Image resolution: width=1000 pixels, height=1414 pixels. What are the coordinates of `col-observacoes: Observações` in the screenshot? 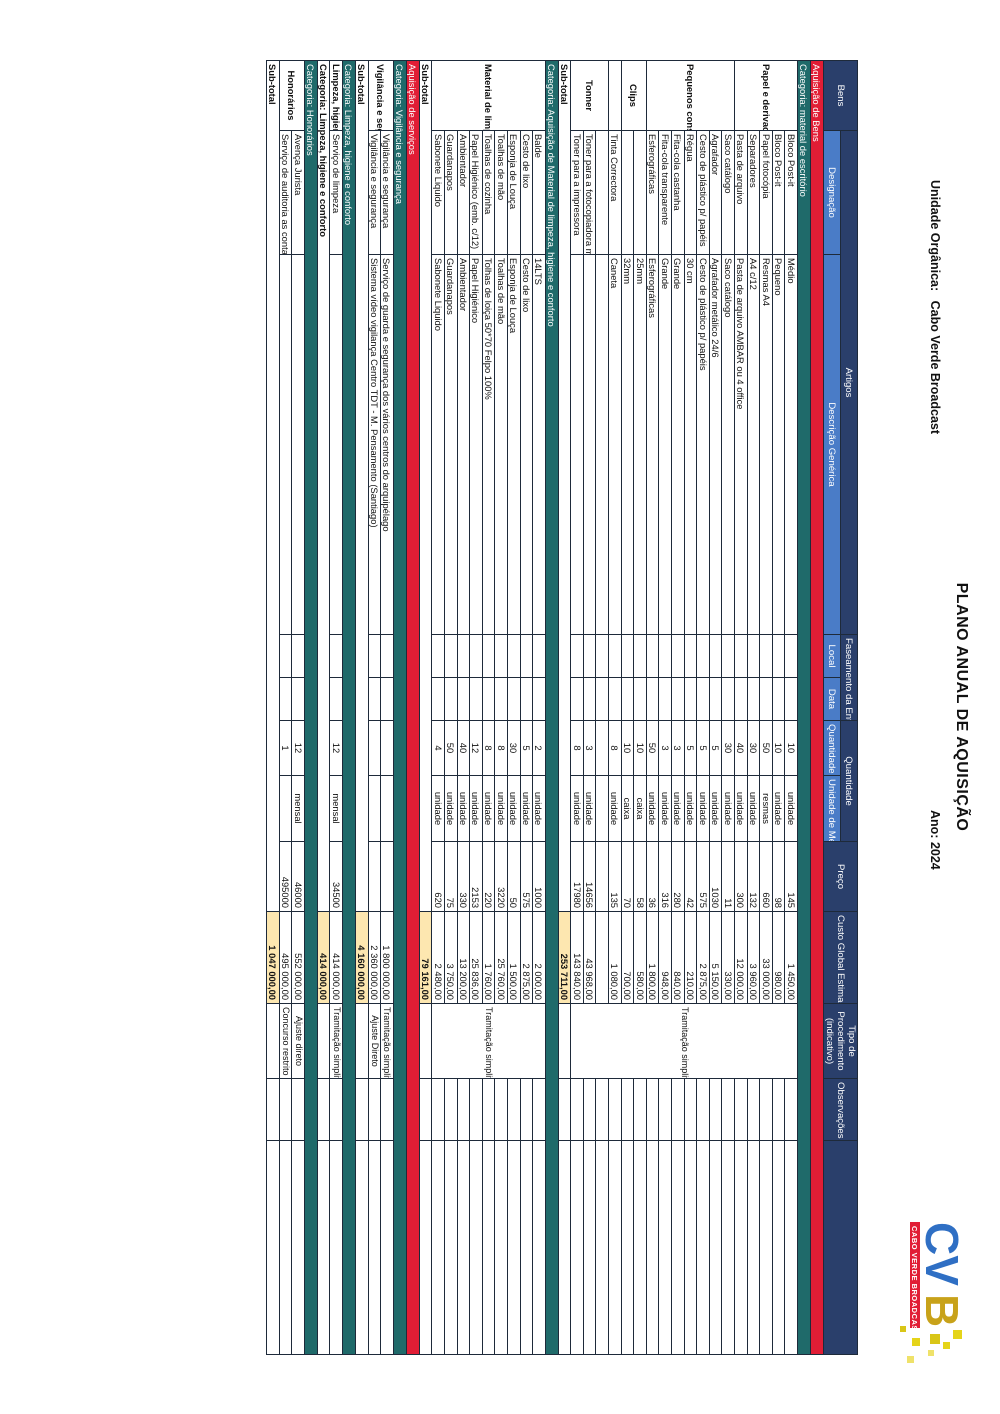 It's located at (840, 1109).